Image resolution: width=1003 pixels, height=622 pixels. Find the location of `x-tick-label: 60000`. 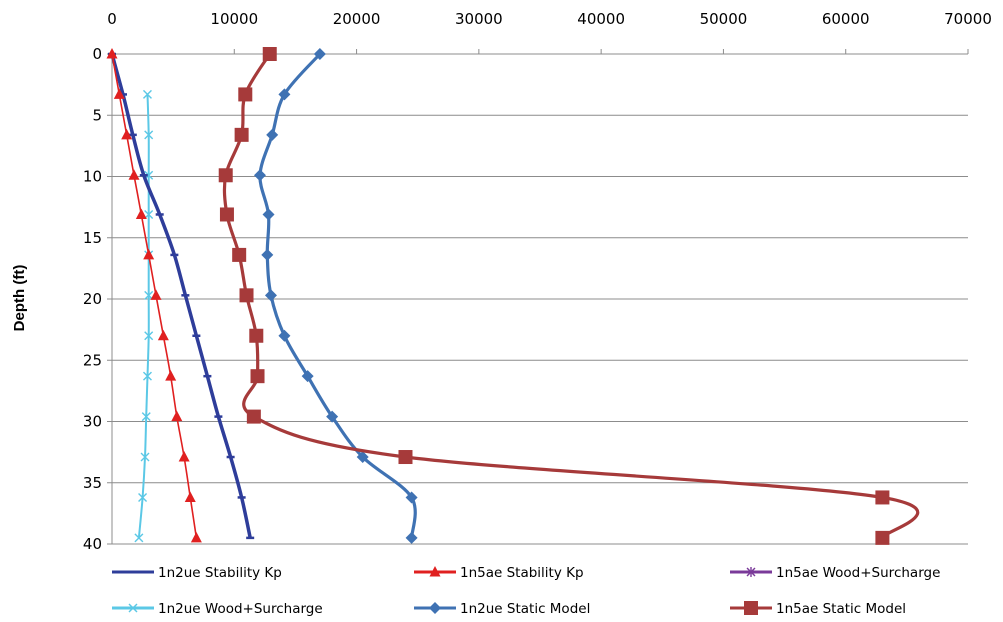

x-tick-label: 60000 is located at coordinates (846, 19).